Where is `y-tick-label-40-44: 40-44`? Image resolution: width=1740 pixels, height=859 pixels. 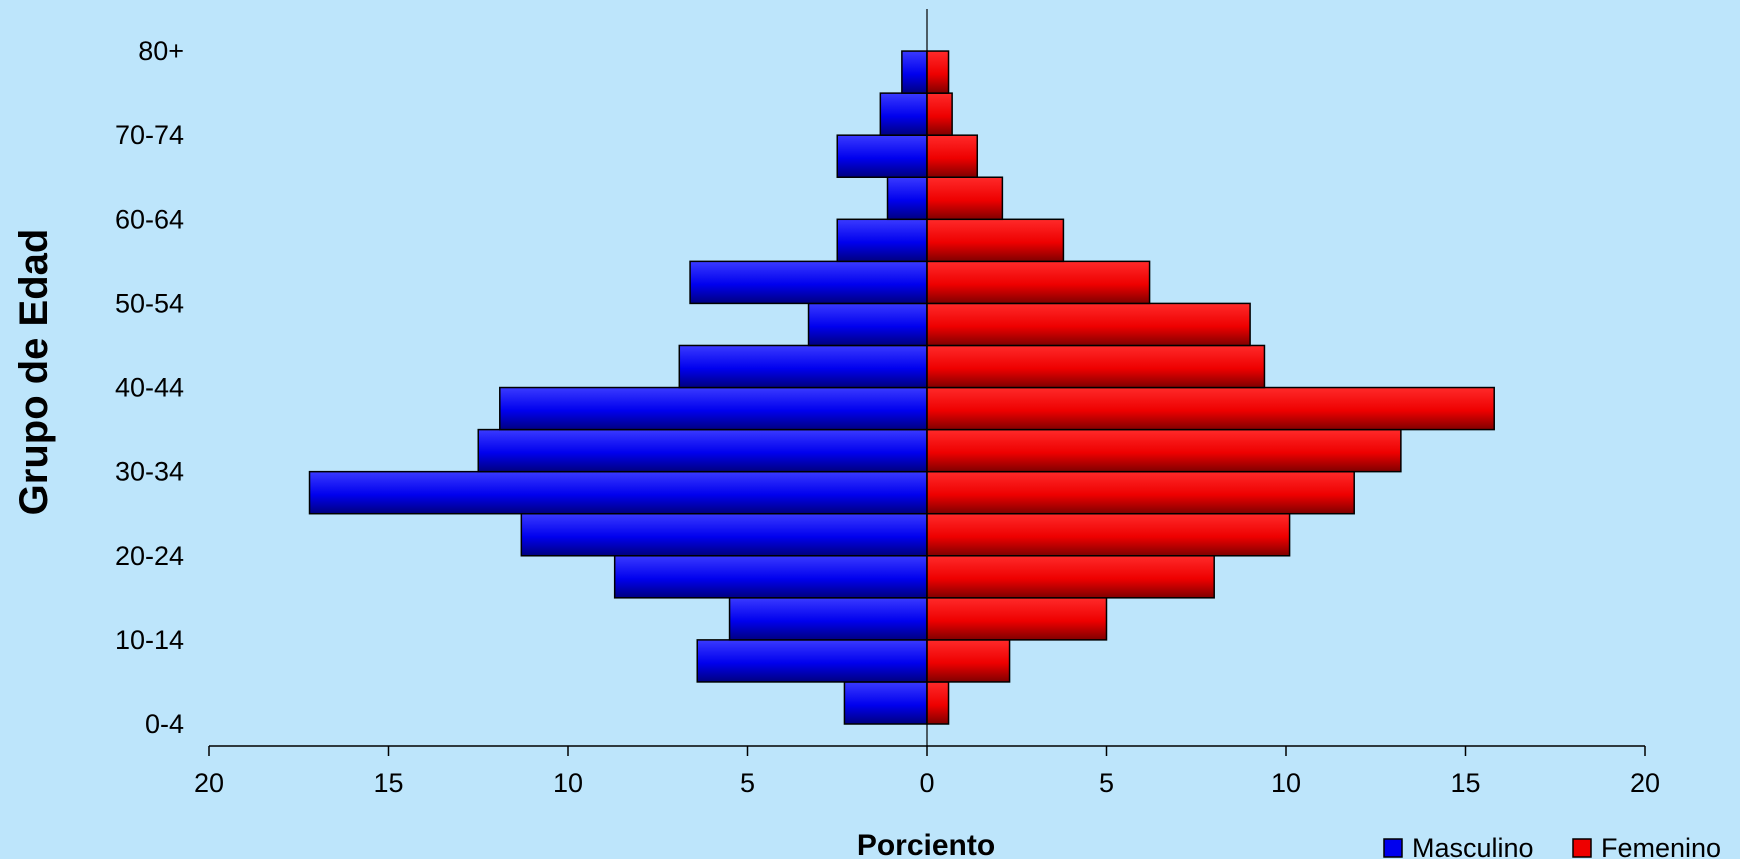 y-tick-label-40-44: 40-44 is located at coordinates (149, 388).